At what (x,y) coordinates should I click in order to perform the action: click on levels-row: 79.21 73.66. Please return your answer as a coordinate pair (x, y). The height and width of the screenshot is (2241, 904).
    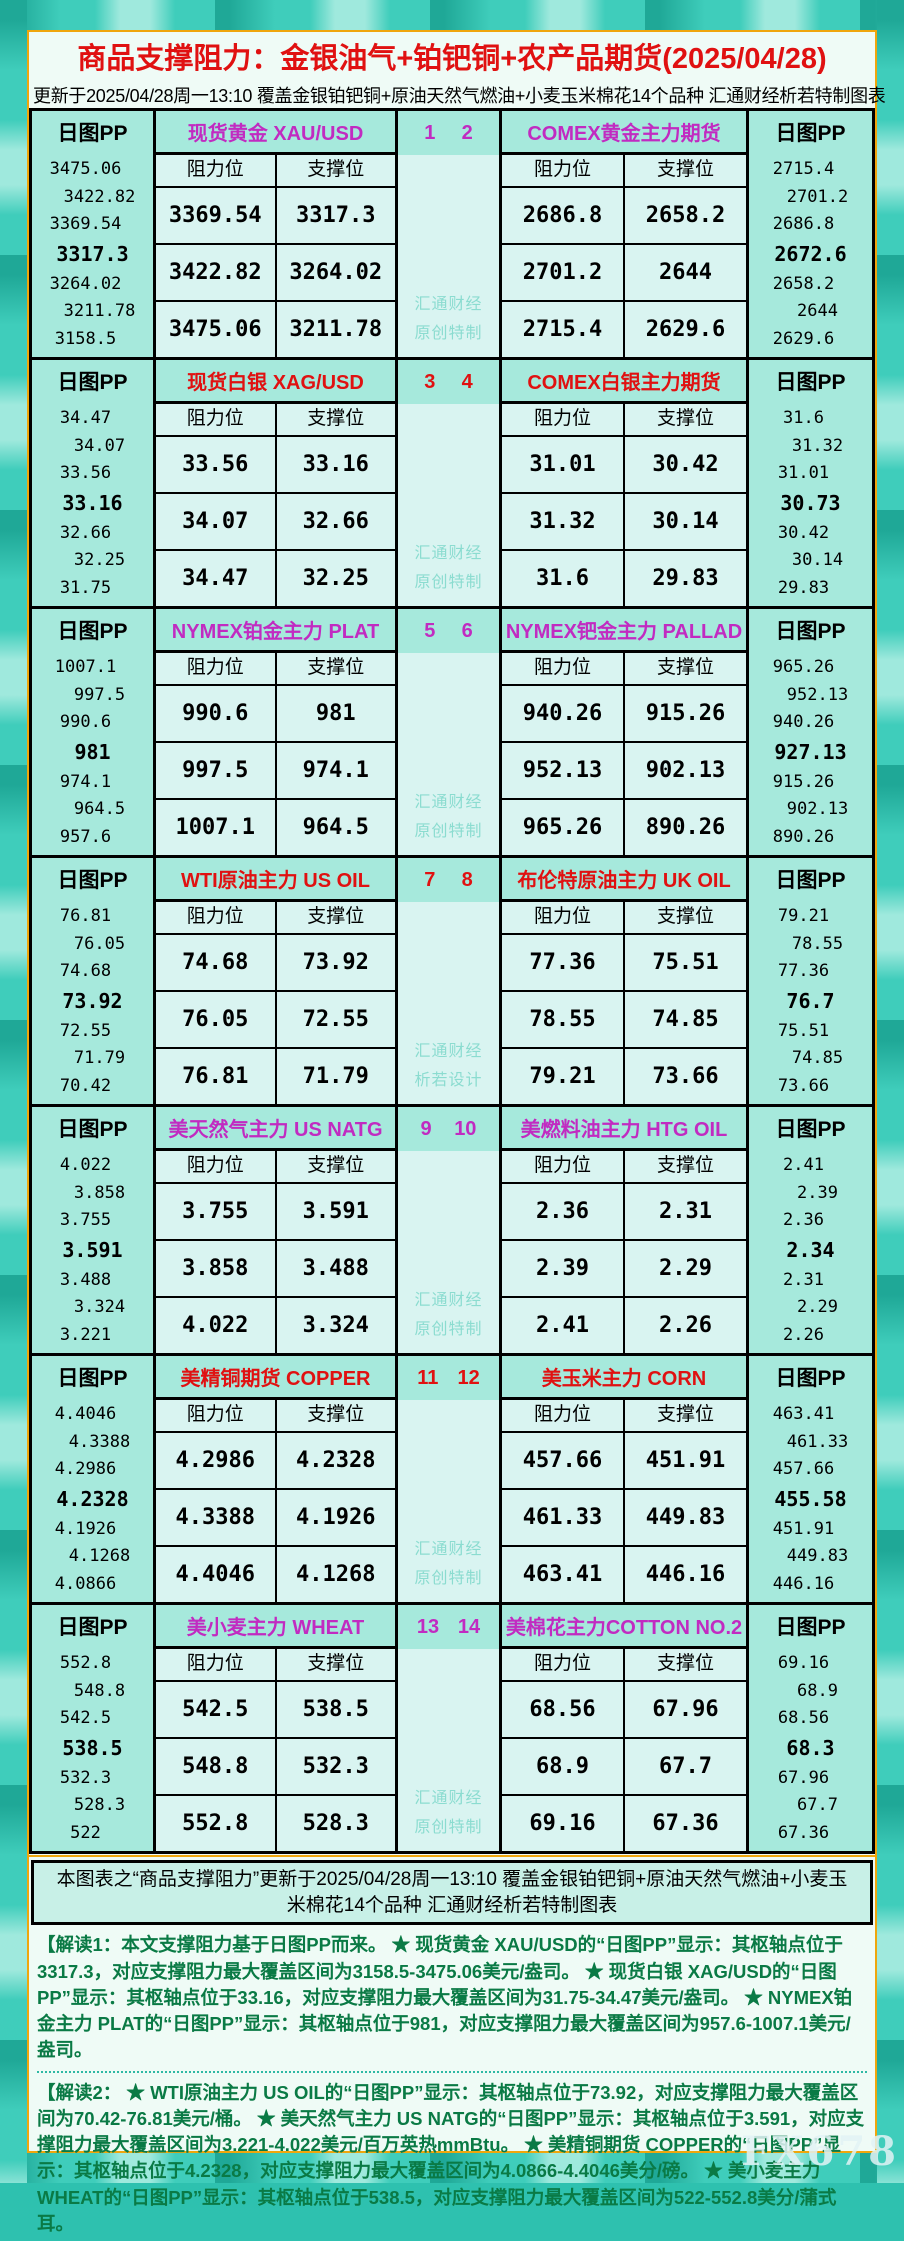
    Looking at the image, I should click on (624, 1076).